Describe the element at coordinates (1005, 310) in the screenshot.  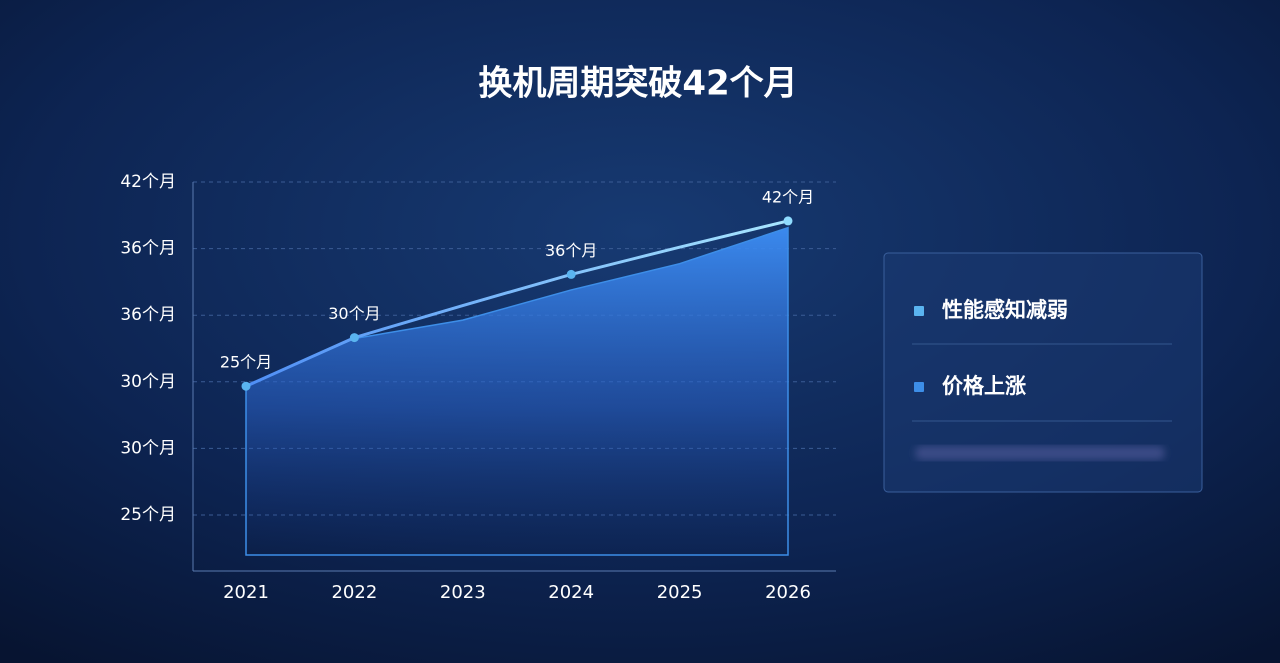
I see `legend-label: 性能感知减弱` at that location.